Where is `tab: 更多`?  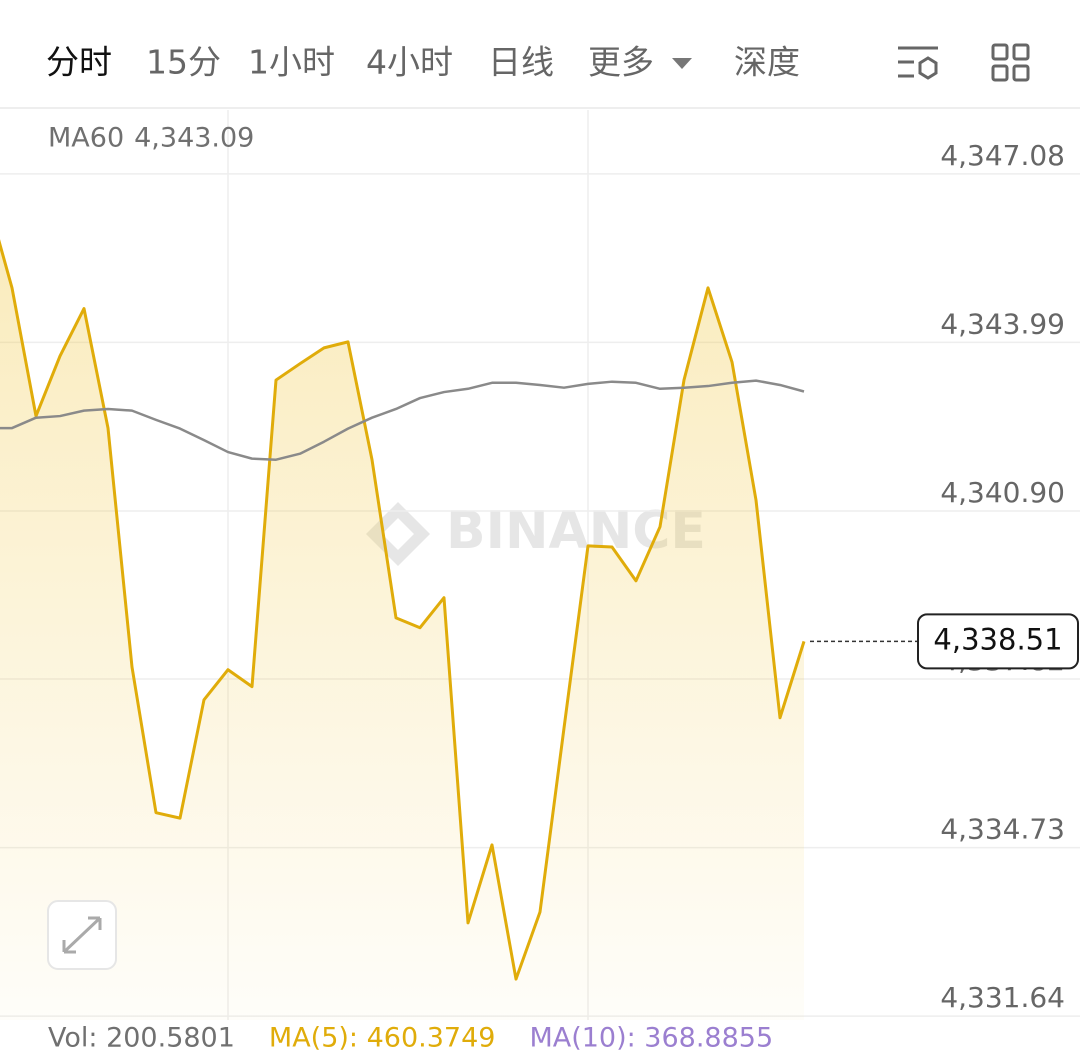 tab: 更多 is located at coordinates (621, 62).